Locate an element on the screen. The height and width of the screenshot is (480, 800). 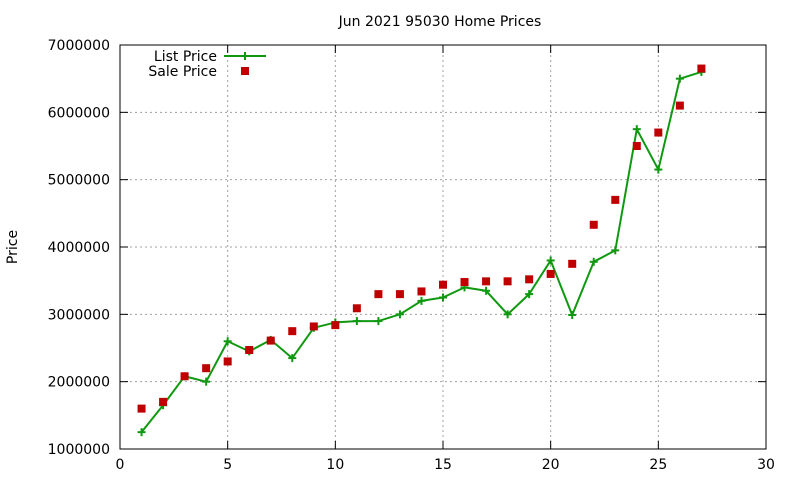
legend: List Price Sale Price is located at coordinates (207, 64).